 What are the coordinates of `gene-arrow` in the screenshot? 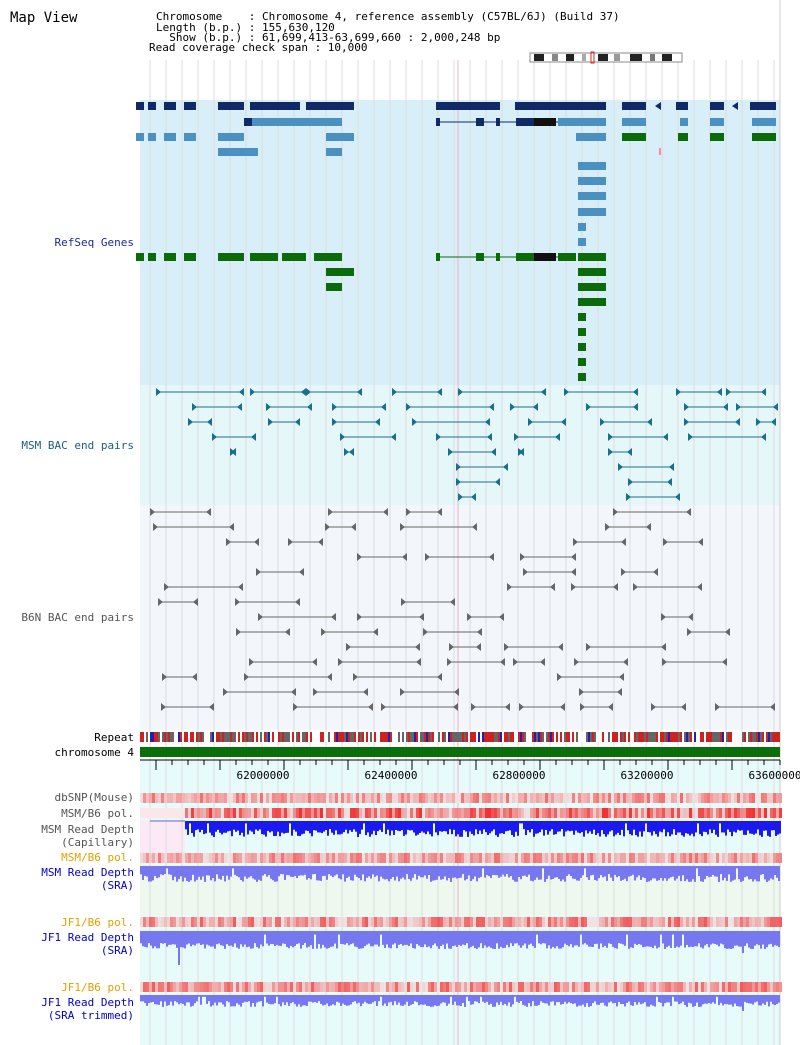 It's located at (189, 106).